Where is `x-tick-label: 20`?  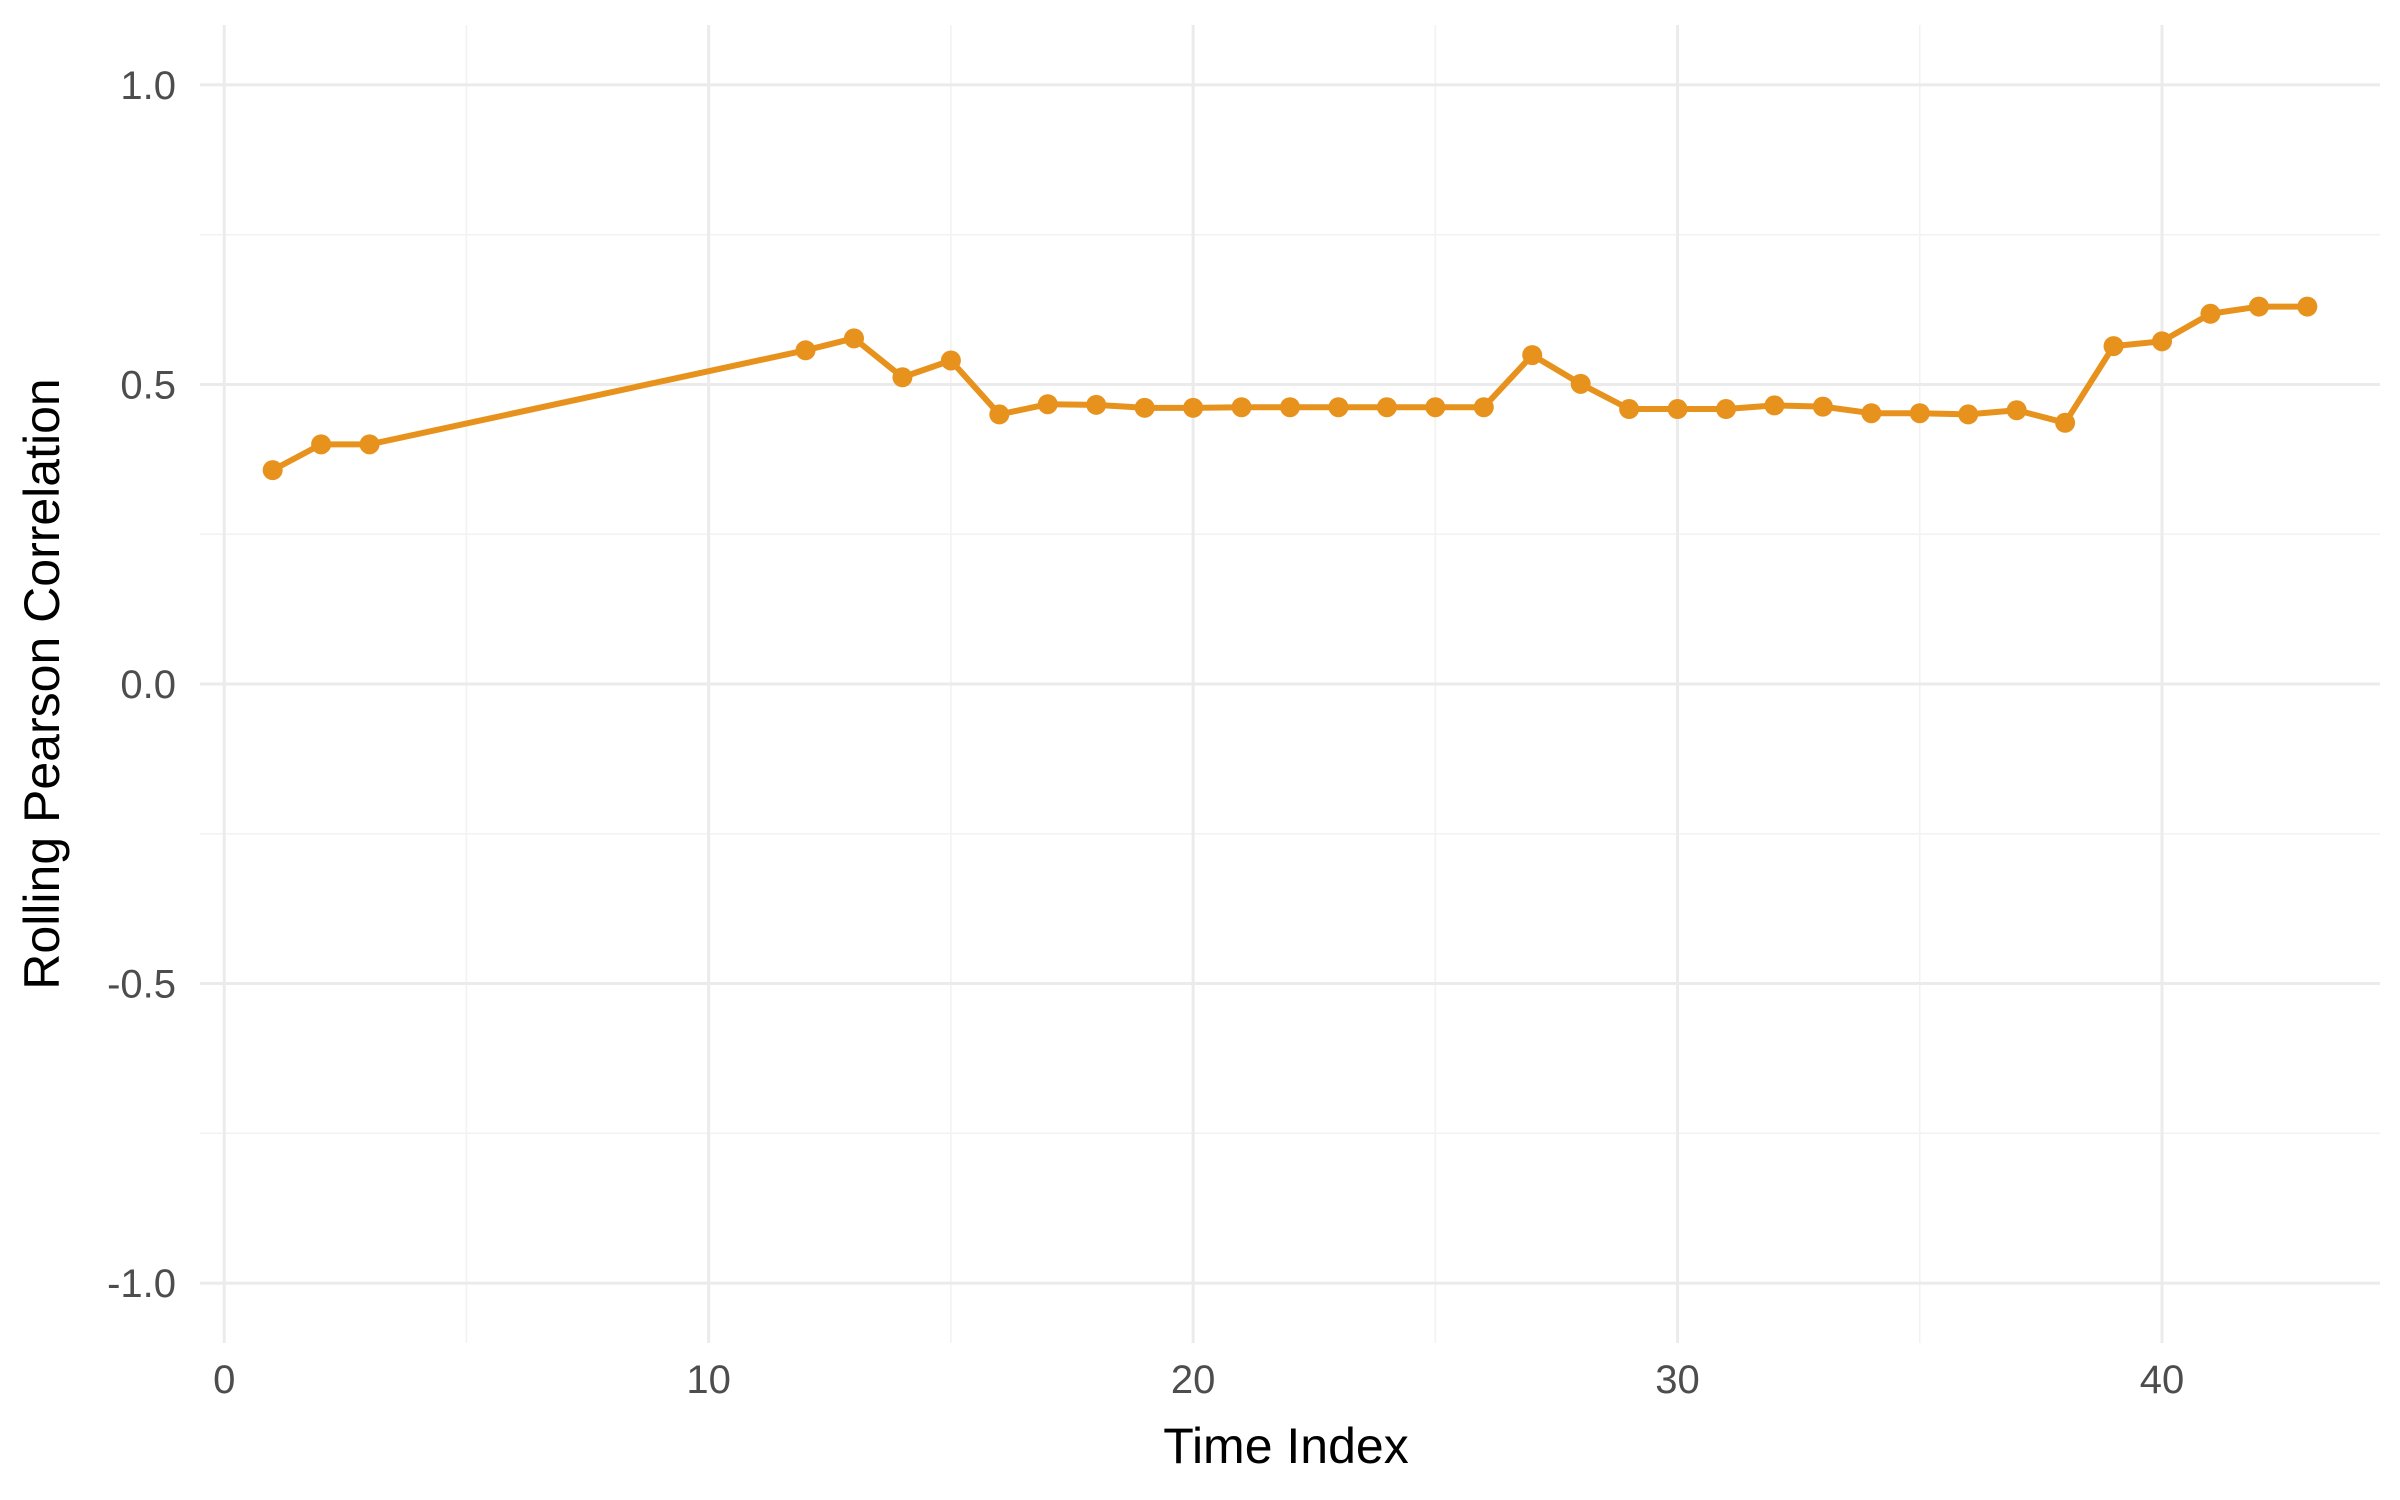 x-tick-label: 20 is located at coordinates (1193, 1380).